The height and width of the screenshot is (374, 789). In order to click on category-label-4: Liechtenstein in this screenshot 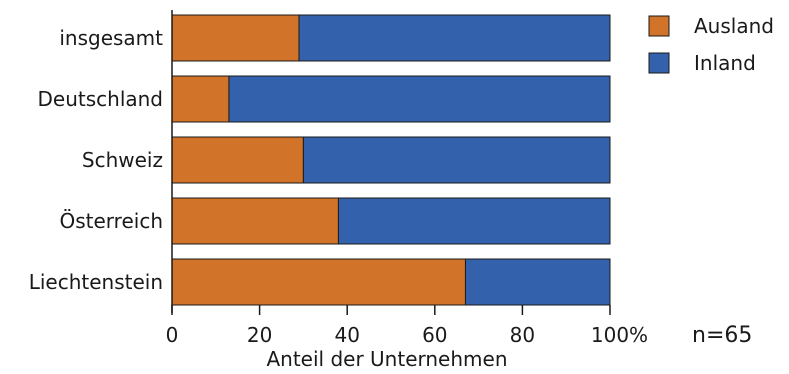, I will do `click(96, 282)`.